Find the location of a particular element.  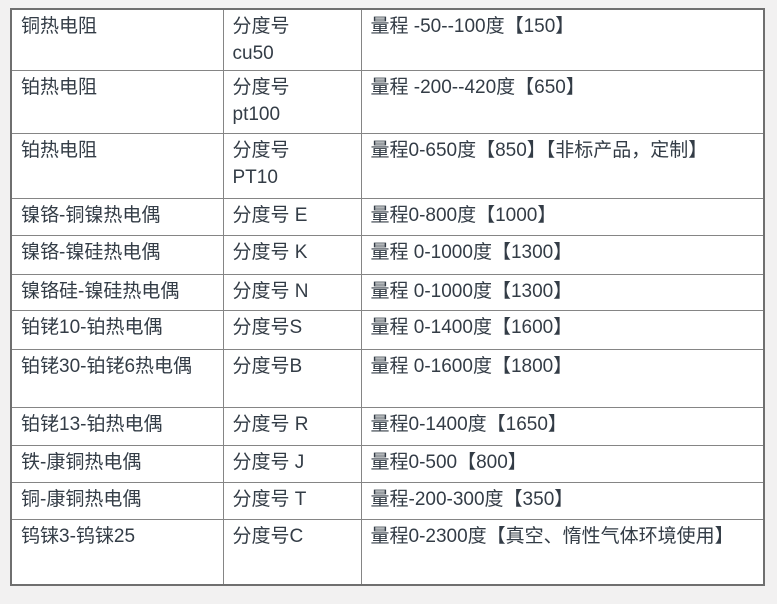

range-cell: 量程 -50--100度【150】 is located at coordinates (562, 39).